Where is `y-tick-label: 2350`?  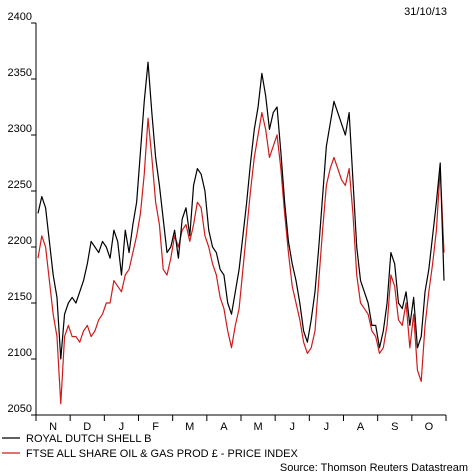 y-tick-label: 2350 is located at coordinates (20, 73).